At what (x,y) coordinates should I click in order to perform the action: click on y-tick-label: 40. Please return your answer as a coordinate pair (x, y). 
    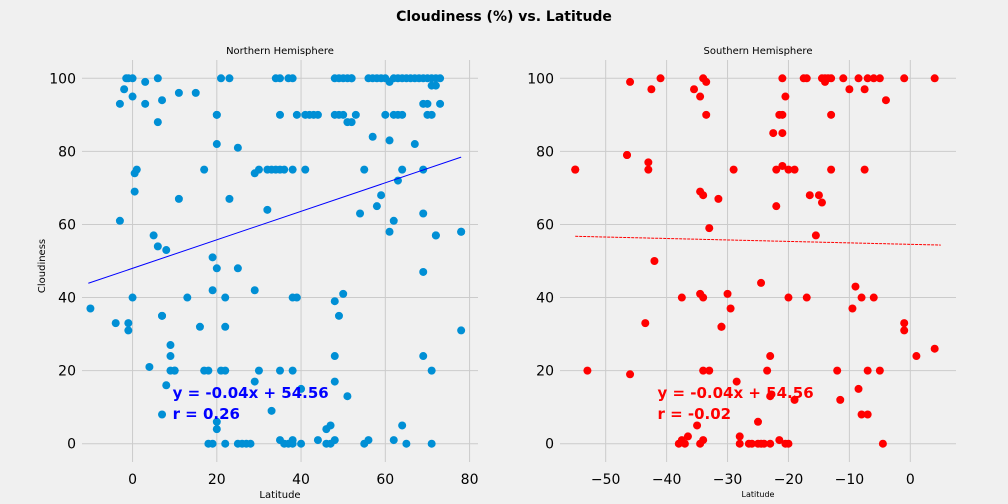
    Looking at the image, I should click on (545, 299).